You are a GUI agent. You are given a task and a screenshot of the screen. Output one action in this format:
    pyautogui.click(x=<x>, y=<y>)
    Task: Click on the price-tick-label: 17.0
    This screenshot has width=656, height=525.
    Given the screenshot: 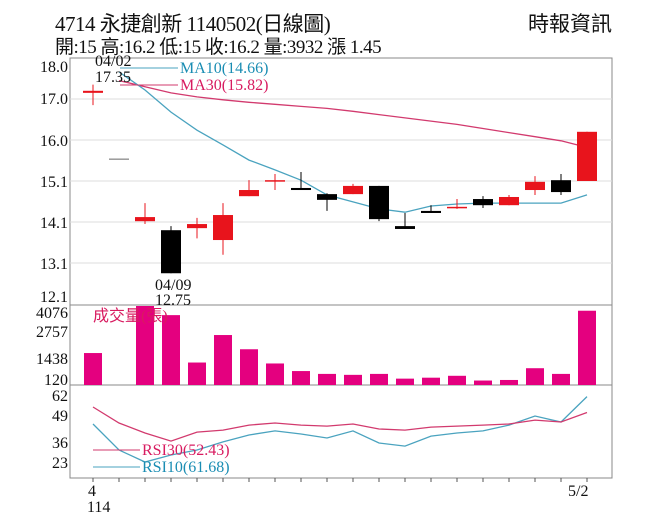 What is the action you would take?
    pyautogui.click(x=54, y=99)
    